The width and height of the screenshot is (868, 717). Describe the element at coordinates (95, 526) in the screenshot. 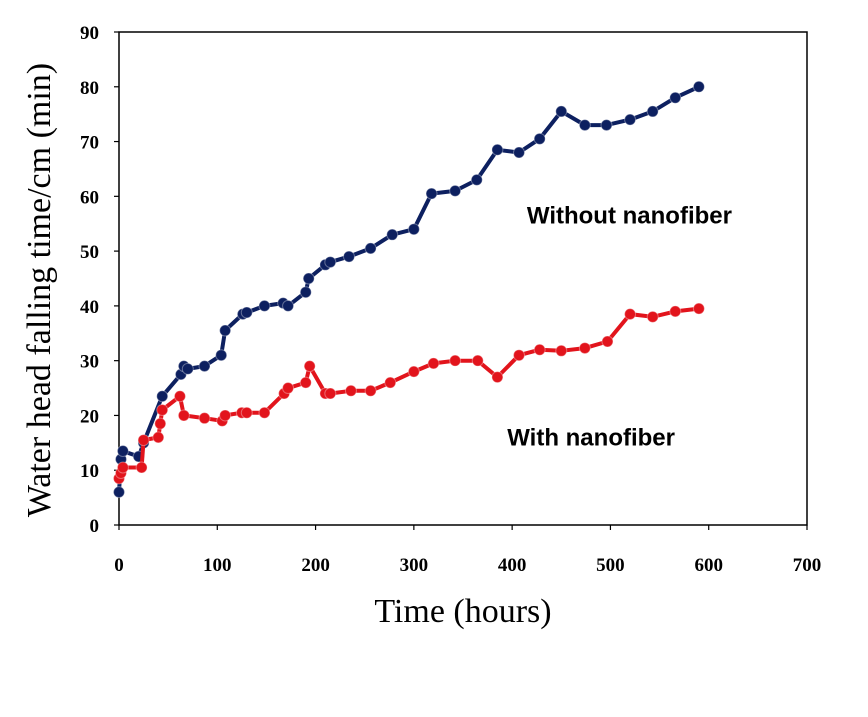

I see `y-tick-label: 0` at that location.